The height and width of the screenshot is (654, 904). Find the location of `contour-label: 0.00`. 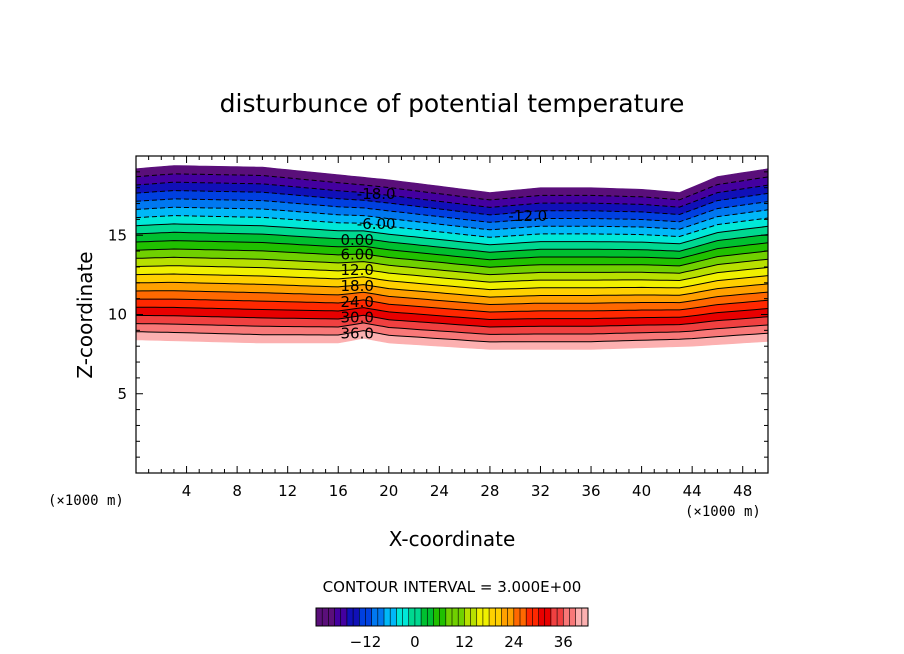

contour-label: 0.00 is located at coordinates (356, 240).